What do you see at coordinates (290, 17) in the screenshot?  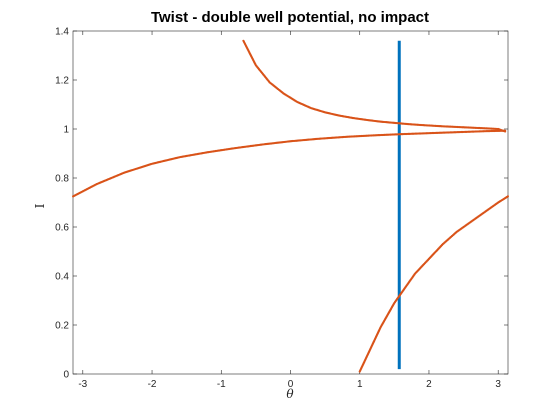 I see `chart-title: Twist - double well potential, no impact` at bounding box center [290, 17].